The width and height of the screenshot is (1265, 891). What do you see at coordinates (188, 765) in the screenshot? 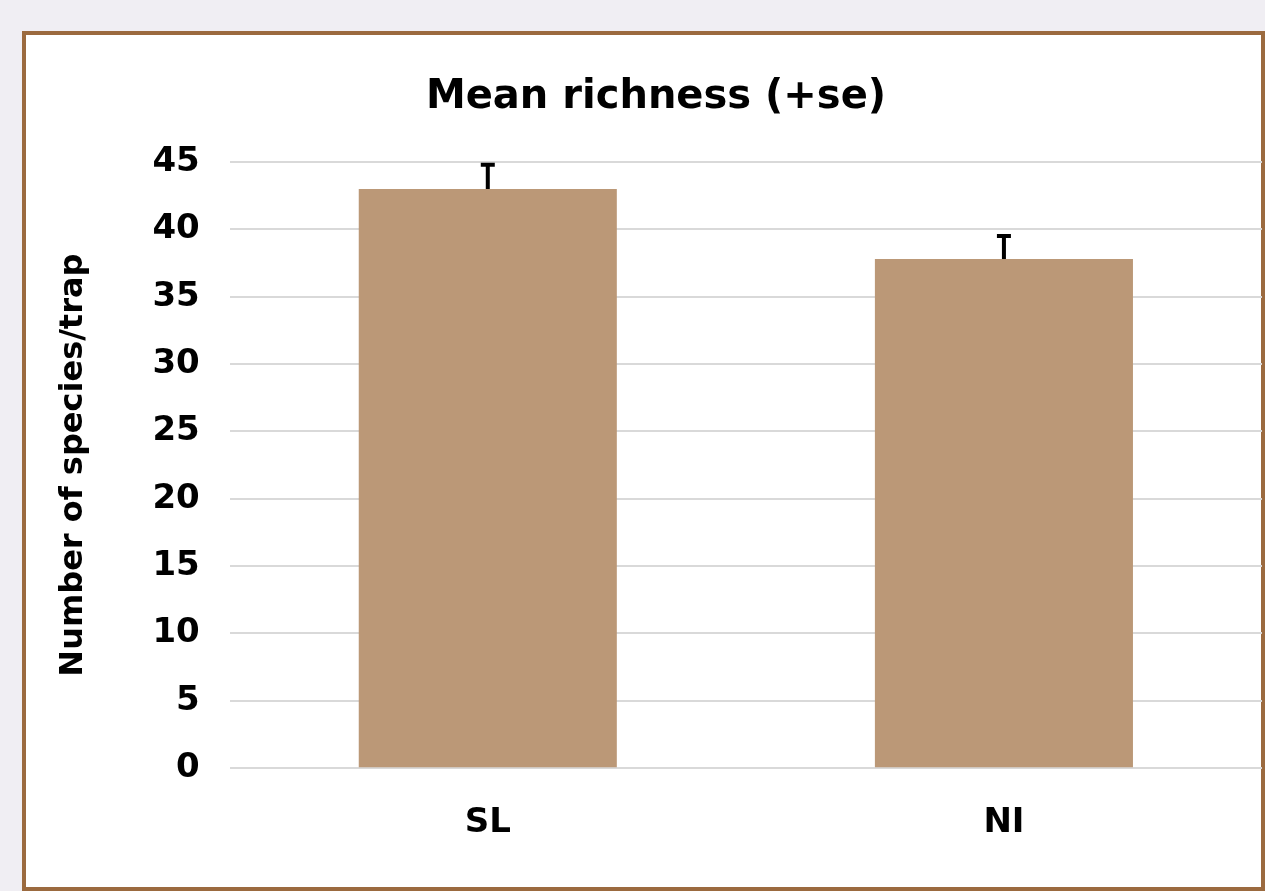
I see `y-tick-label: 0` at bounding box center [188, 765].